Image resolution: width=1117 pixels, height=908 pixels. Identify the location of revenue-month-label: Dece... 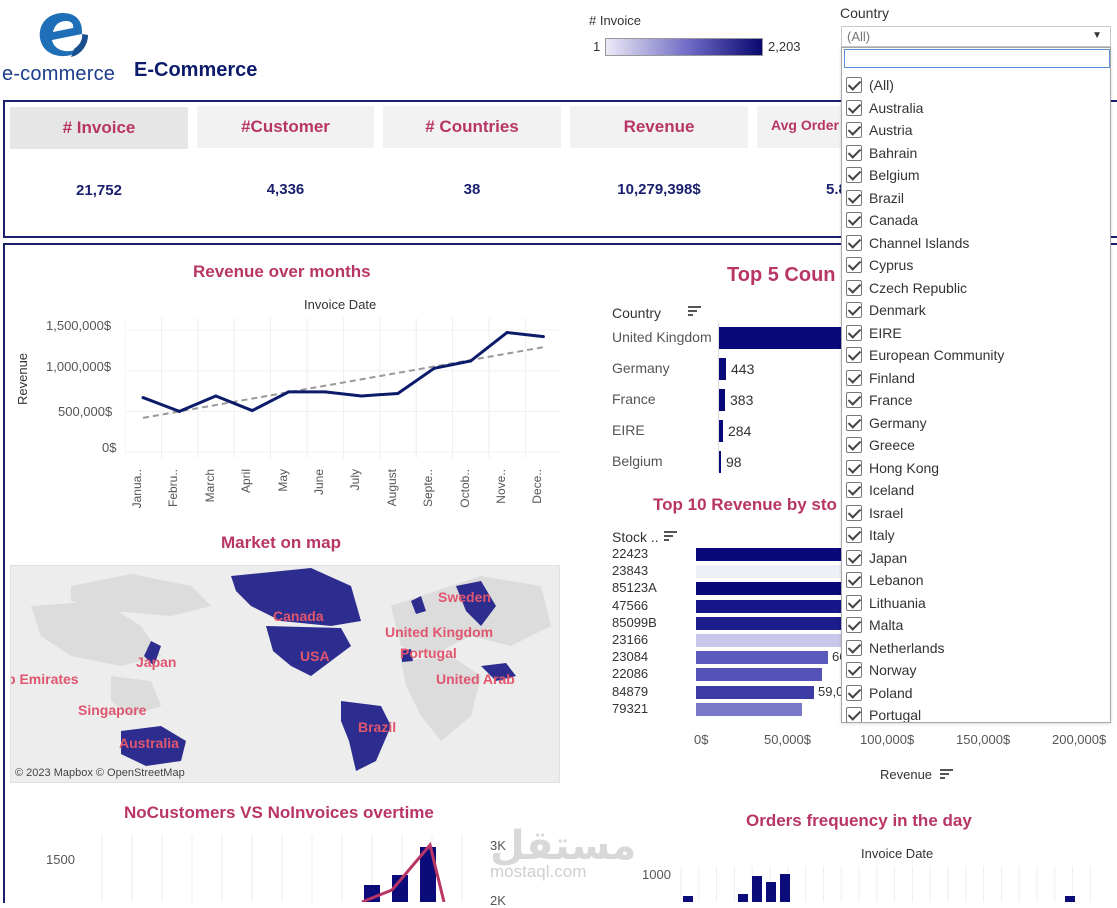
(537, 486).